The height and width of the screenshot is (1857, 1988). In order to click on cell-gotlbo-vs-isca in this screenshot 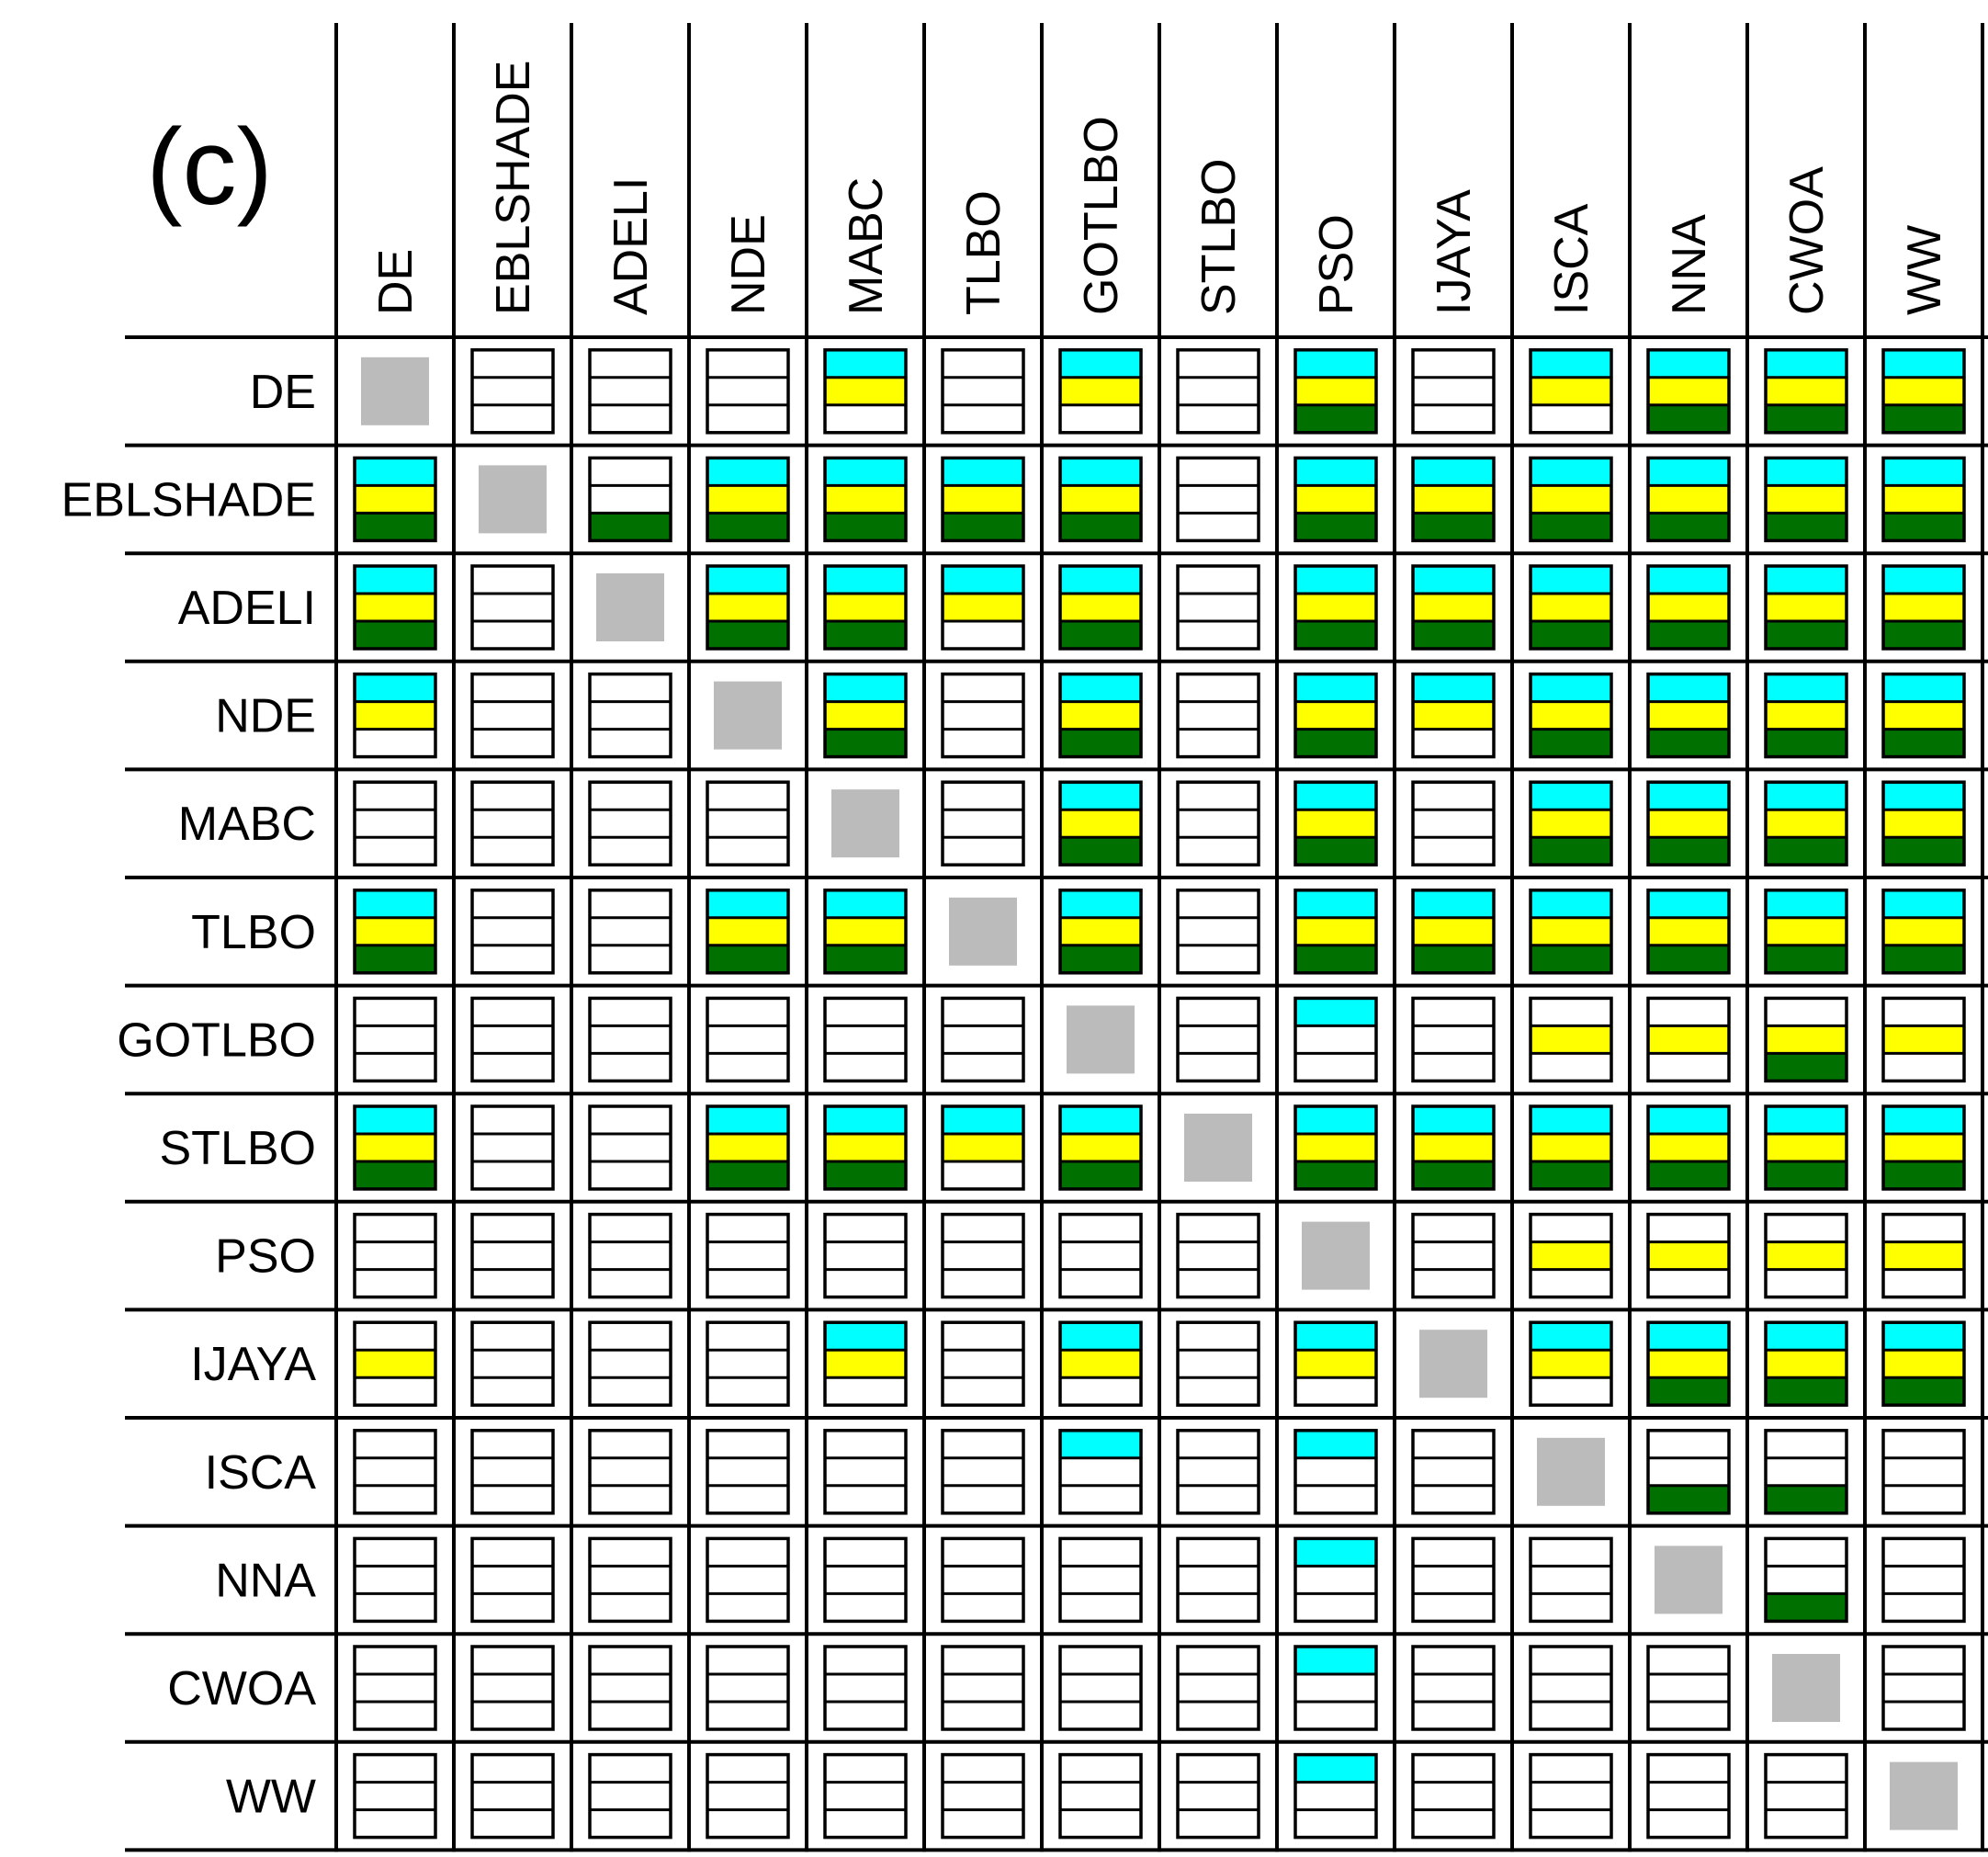, I will do `click(1571, 1040)`.